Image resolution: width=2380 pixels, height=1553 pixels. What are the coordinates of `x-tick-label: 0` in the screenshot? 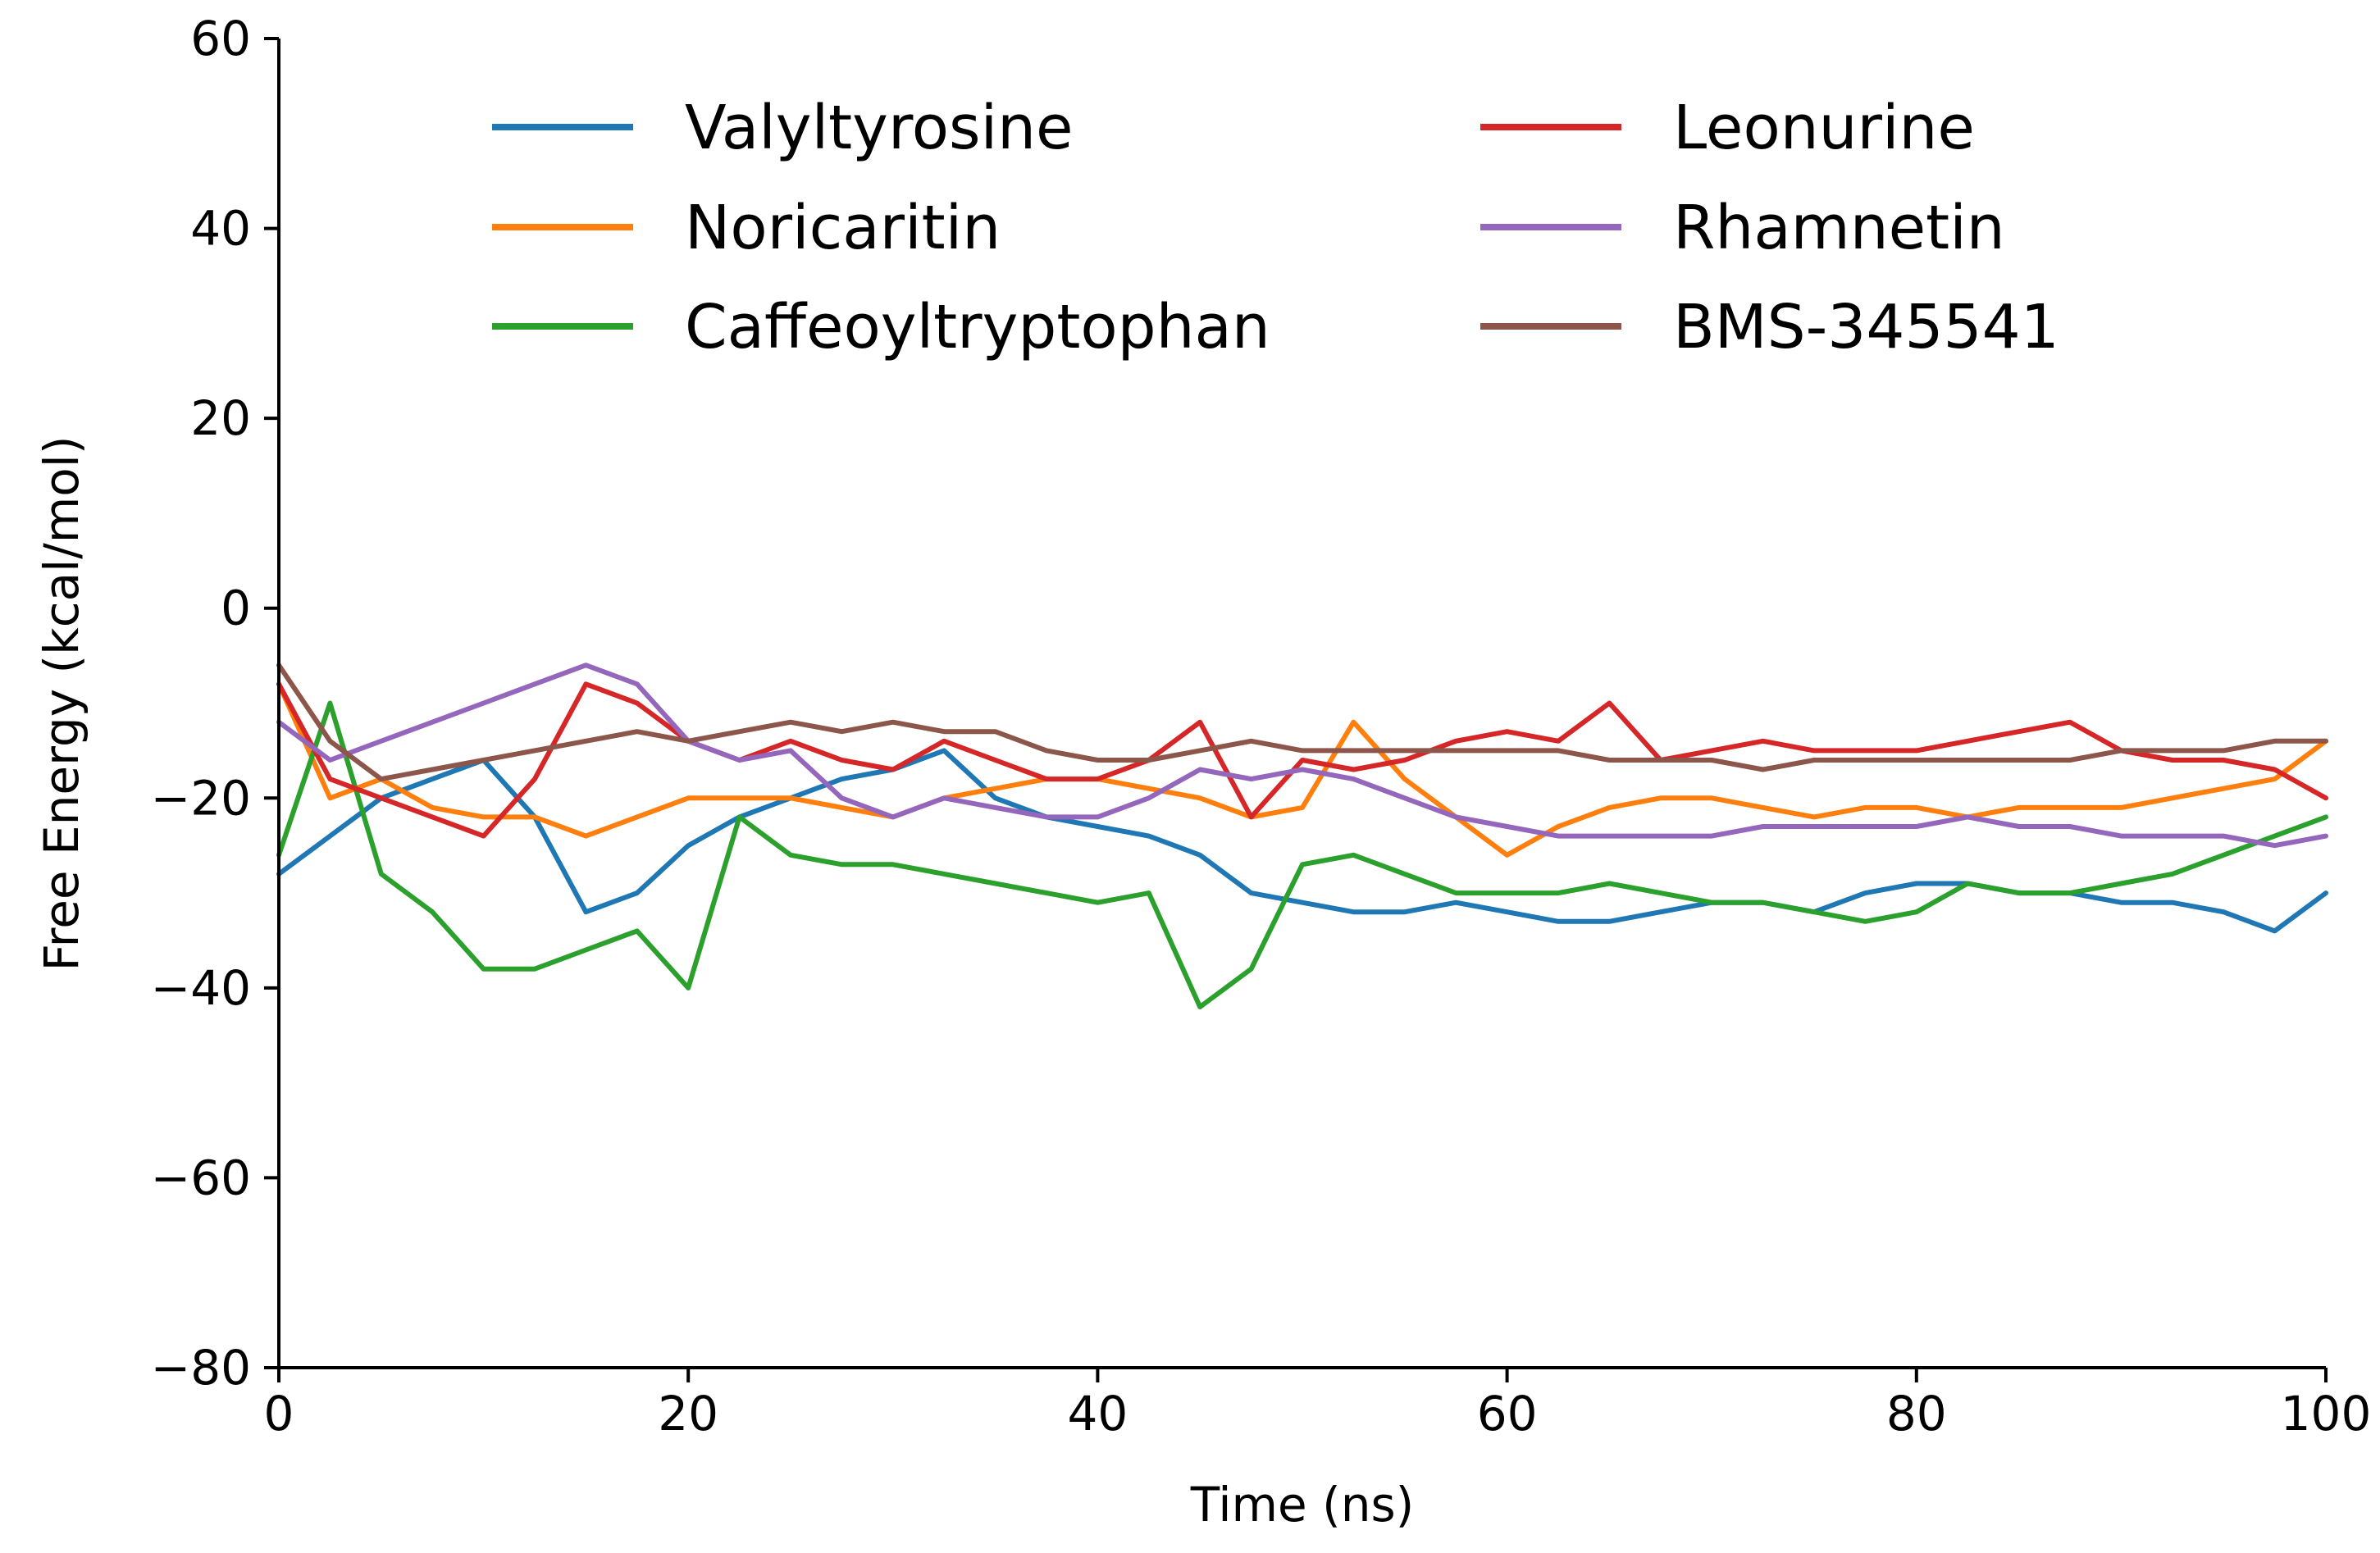 It's located at (279, 1414).